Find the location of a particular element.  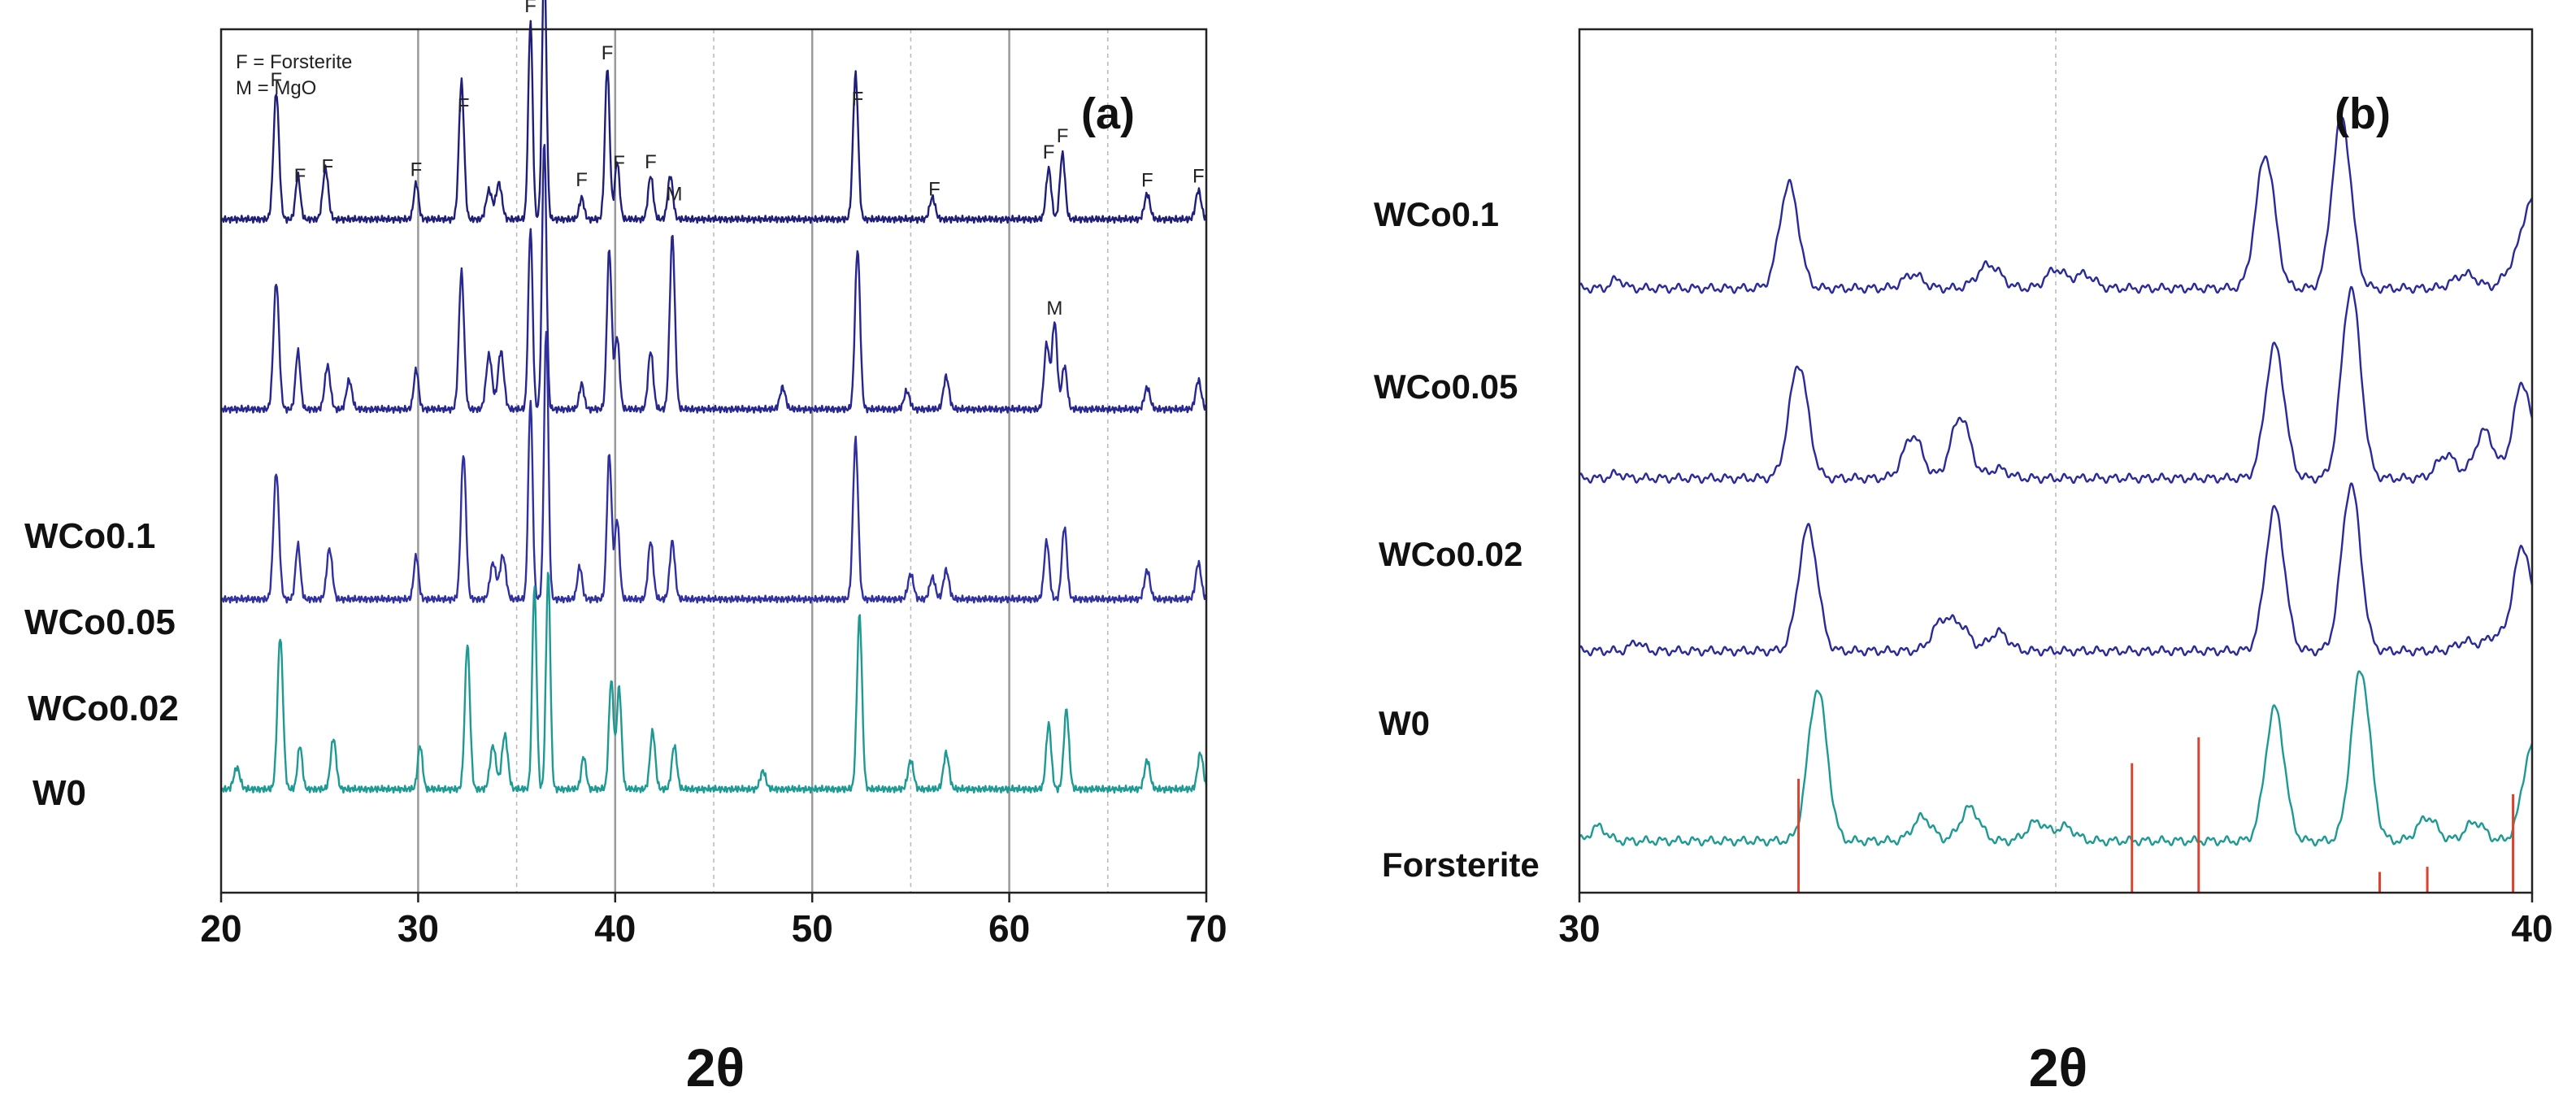

panel-a-peak-annotations: FFFFFFFFFFFMFFFFFFM is located at coordinates (738, 160).